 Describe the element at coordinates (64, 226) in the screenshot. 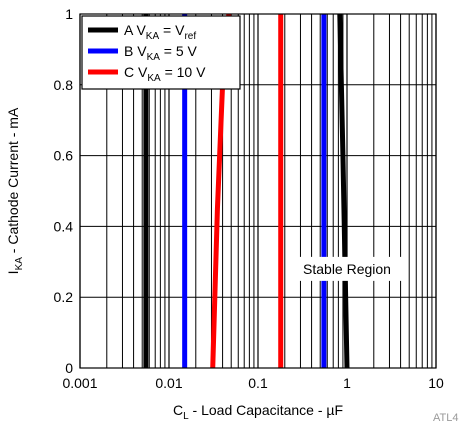

I see `y-tick-label: 0.4` at that location.